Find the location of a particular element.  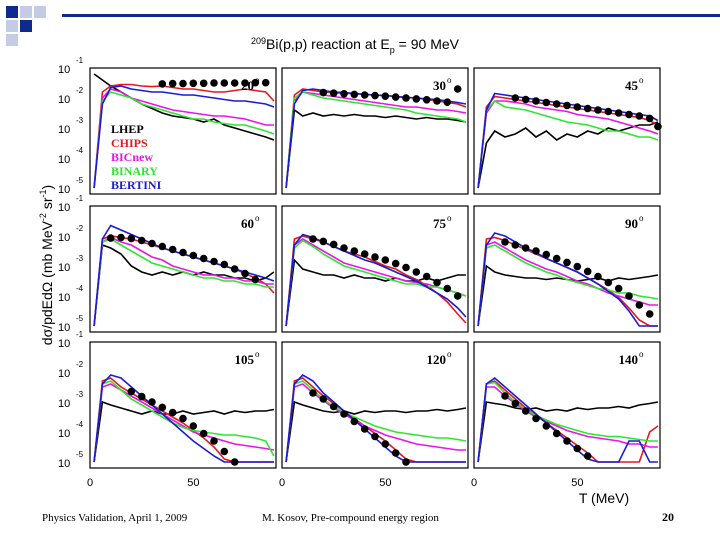

panel-90-deg: 90 o is located at coordinates (567, 269).